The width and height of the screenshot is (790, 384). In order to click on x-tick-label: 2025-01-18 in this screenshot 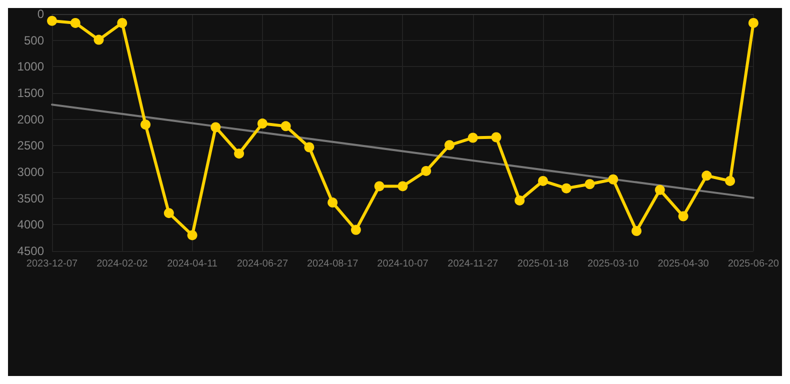, I will do `click(543, 264)`.